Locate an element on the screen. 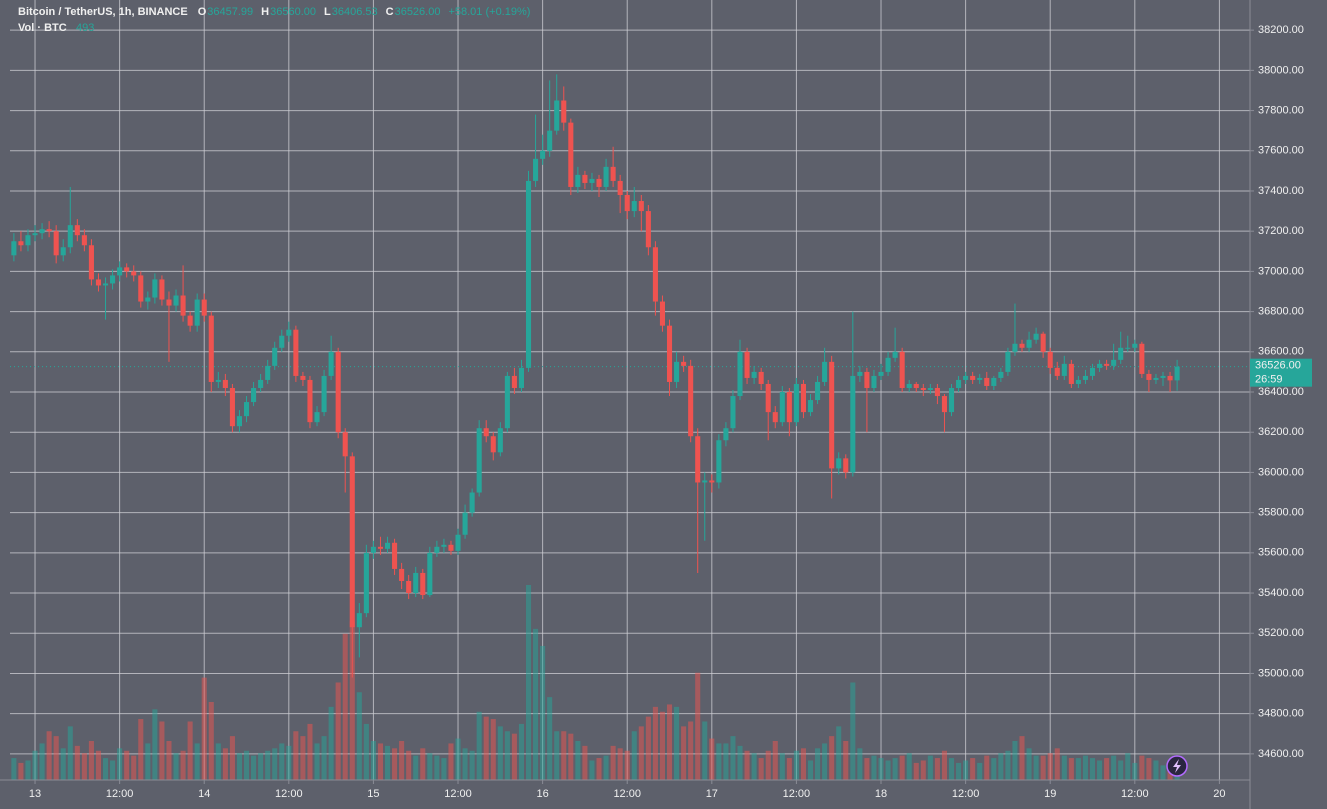 This screenshot has width=1327, height=809. price-tag-label: 36526.00 is located at coordinates (1278, 366).